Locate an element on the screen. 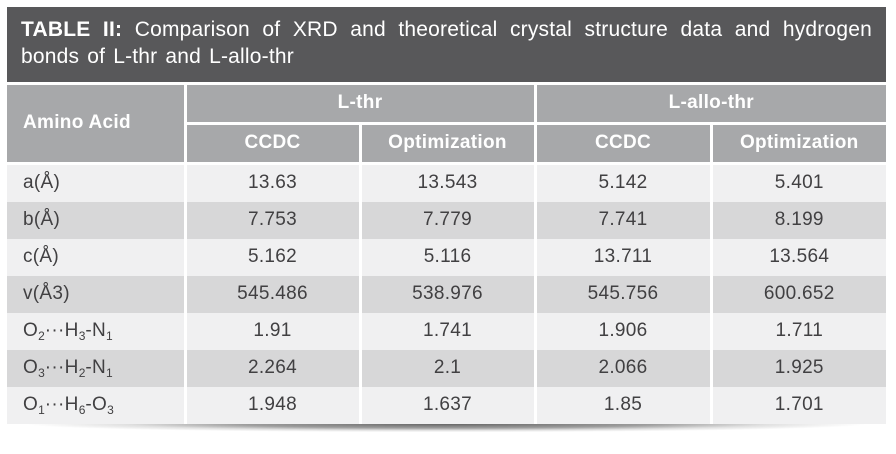 The width and height of the screenshot is (896, 454). table-row: O1···H6-O3 1.948 1.637 1.85 1.701 is located at coordinates (447, 405).